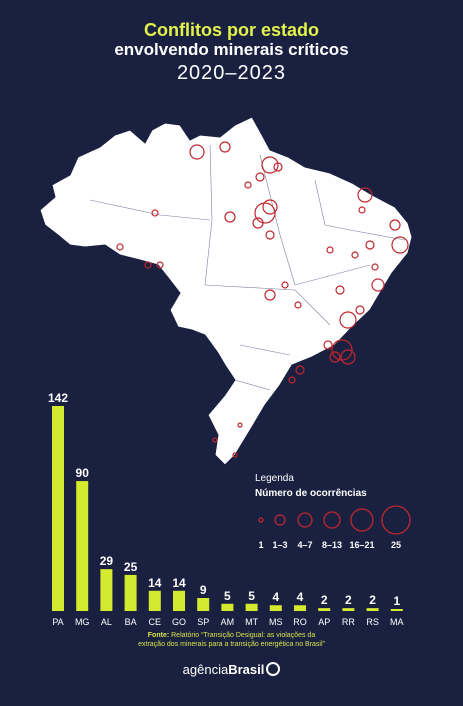 Image resolution: width=463 pixels, height=706 pixels. I want to click on bar-GO, so click(179, 600).